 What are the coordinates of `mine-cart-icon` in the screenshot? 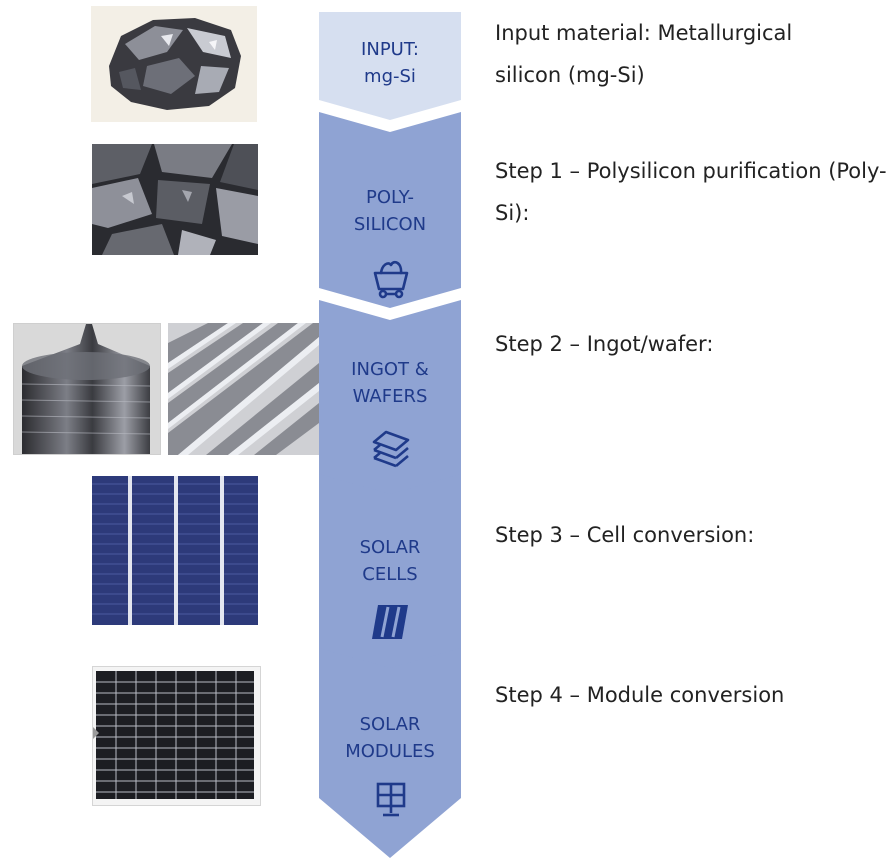 It's located at (391, 279).